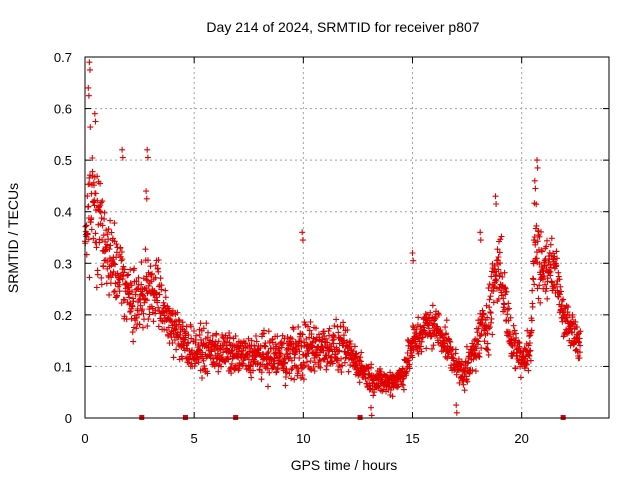  I want to click on y-tick-label: 0.4, so click(63, 212).